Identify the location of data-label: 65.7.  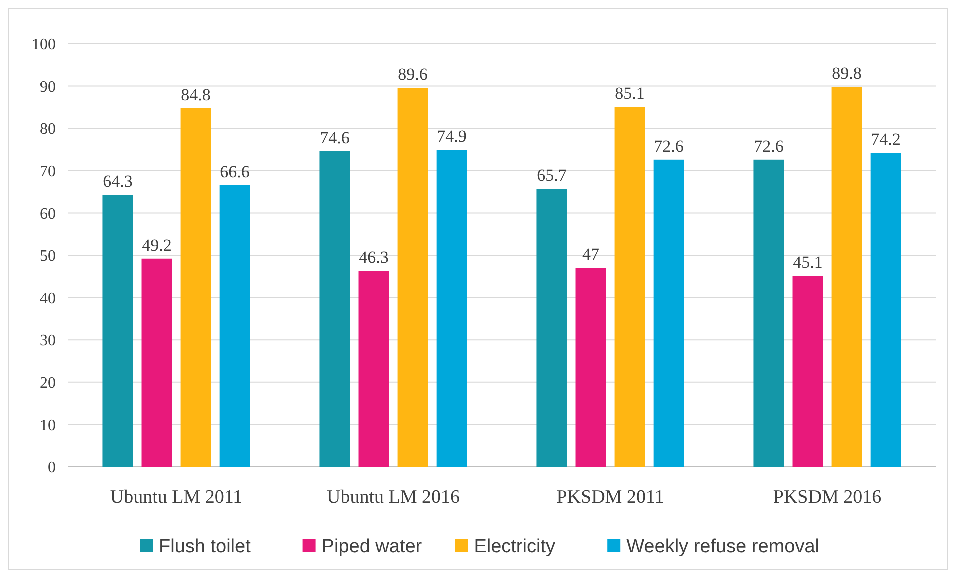
(552, 176).